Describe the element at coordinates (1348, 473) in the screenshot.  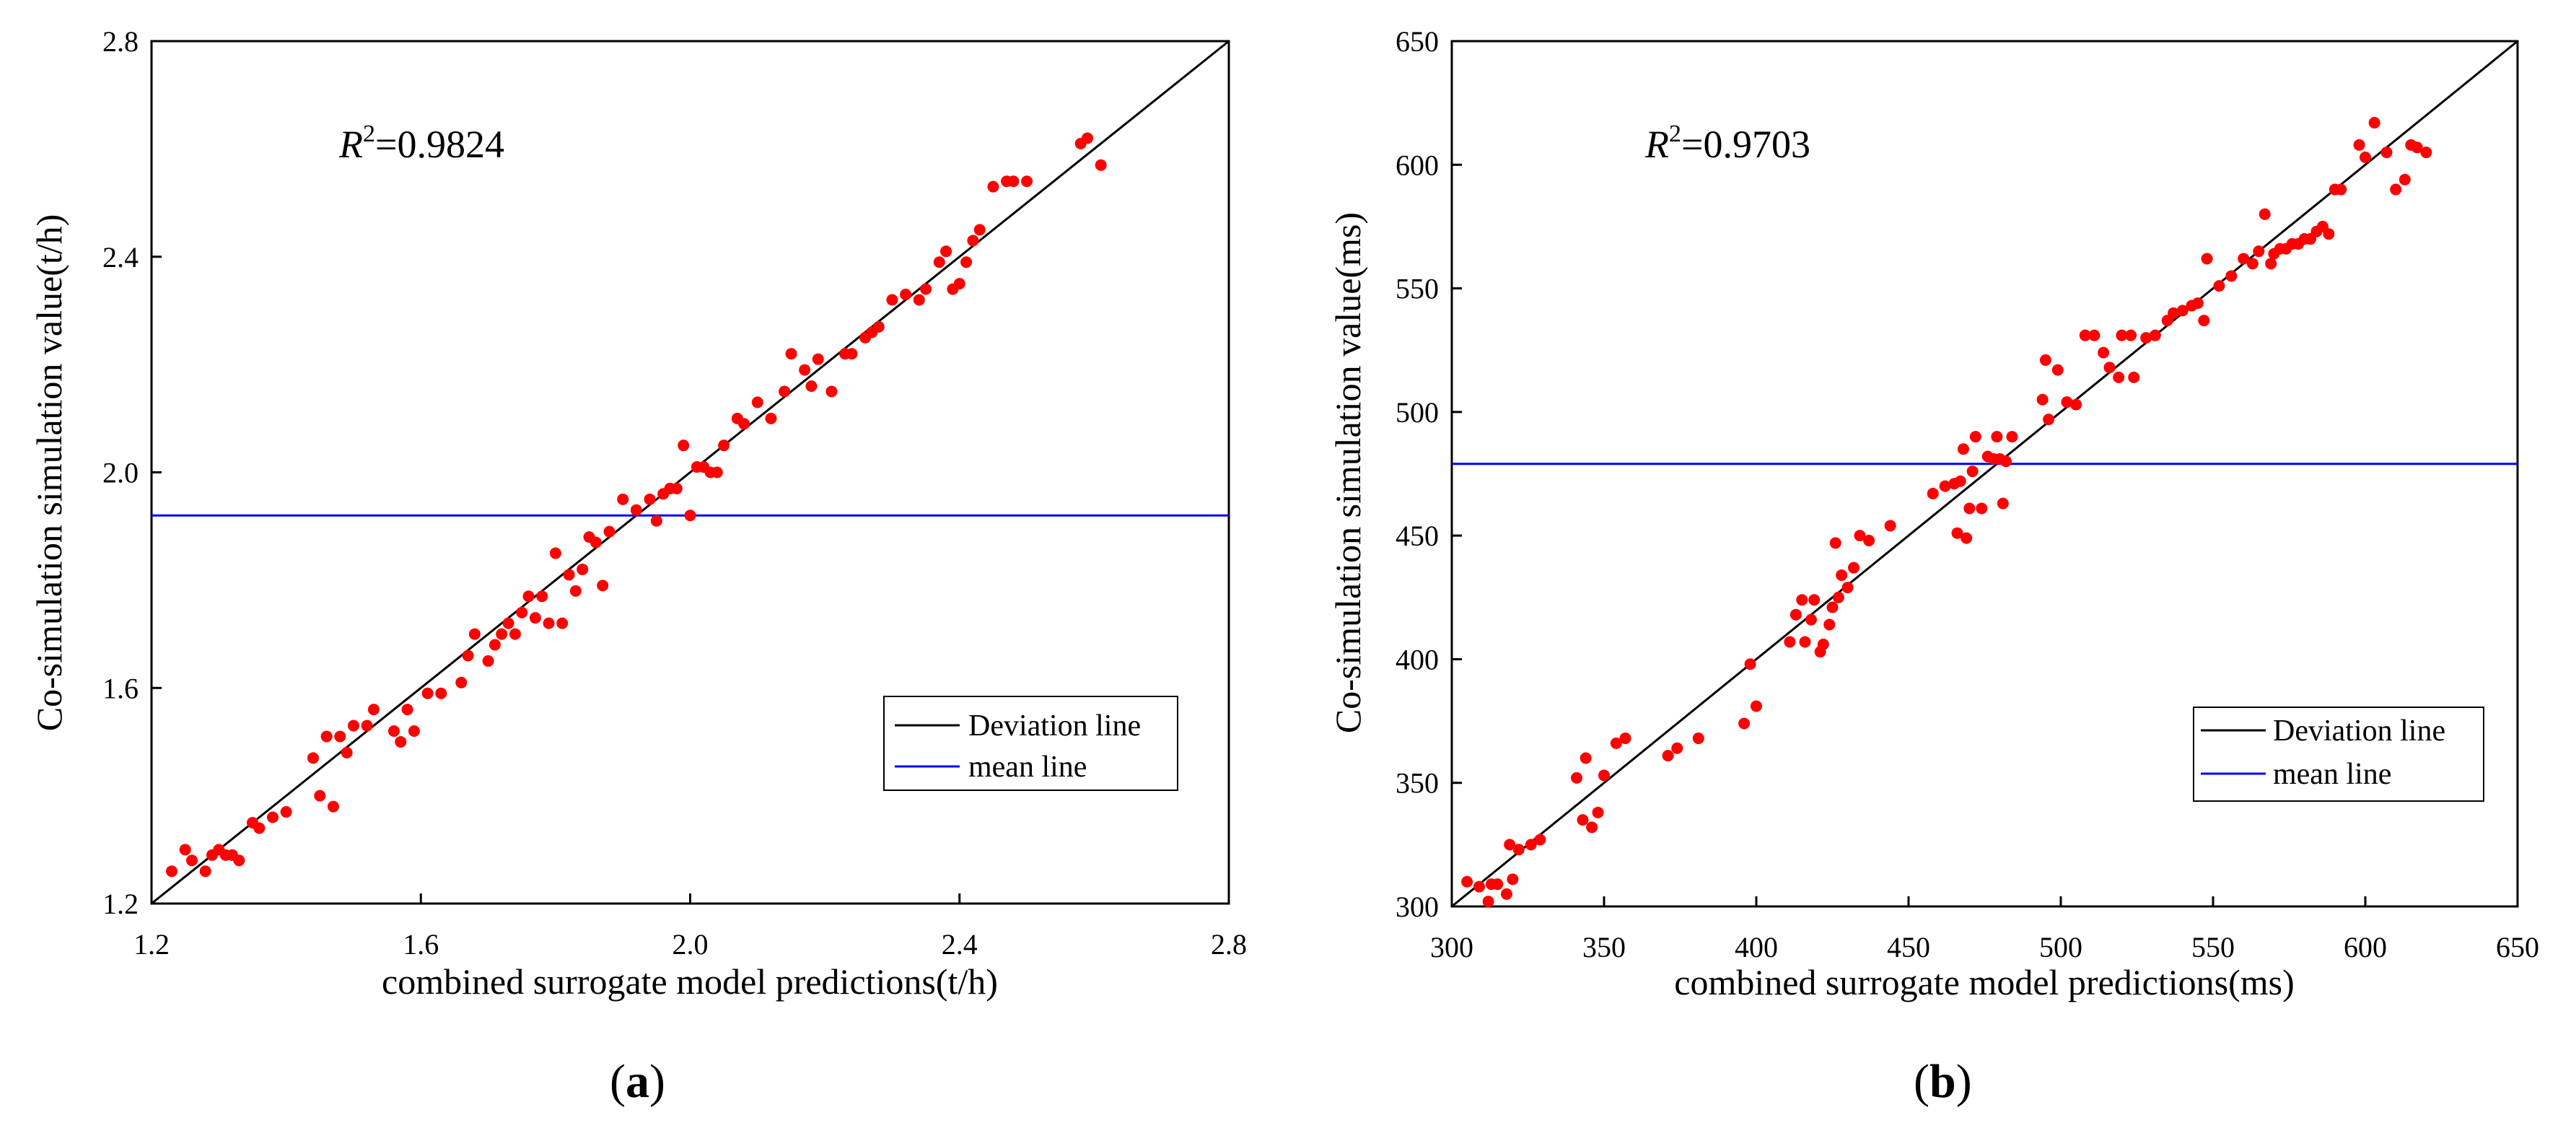
I see `y-axis-title: Co-simulation simulation value(ms)` at that location.